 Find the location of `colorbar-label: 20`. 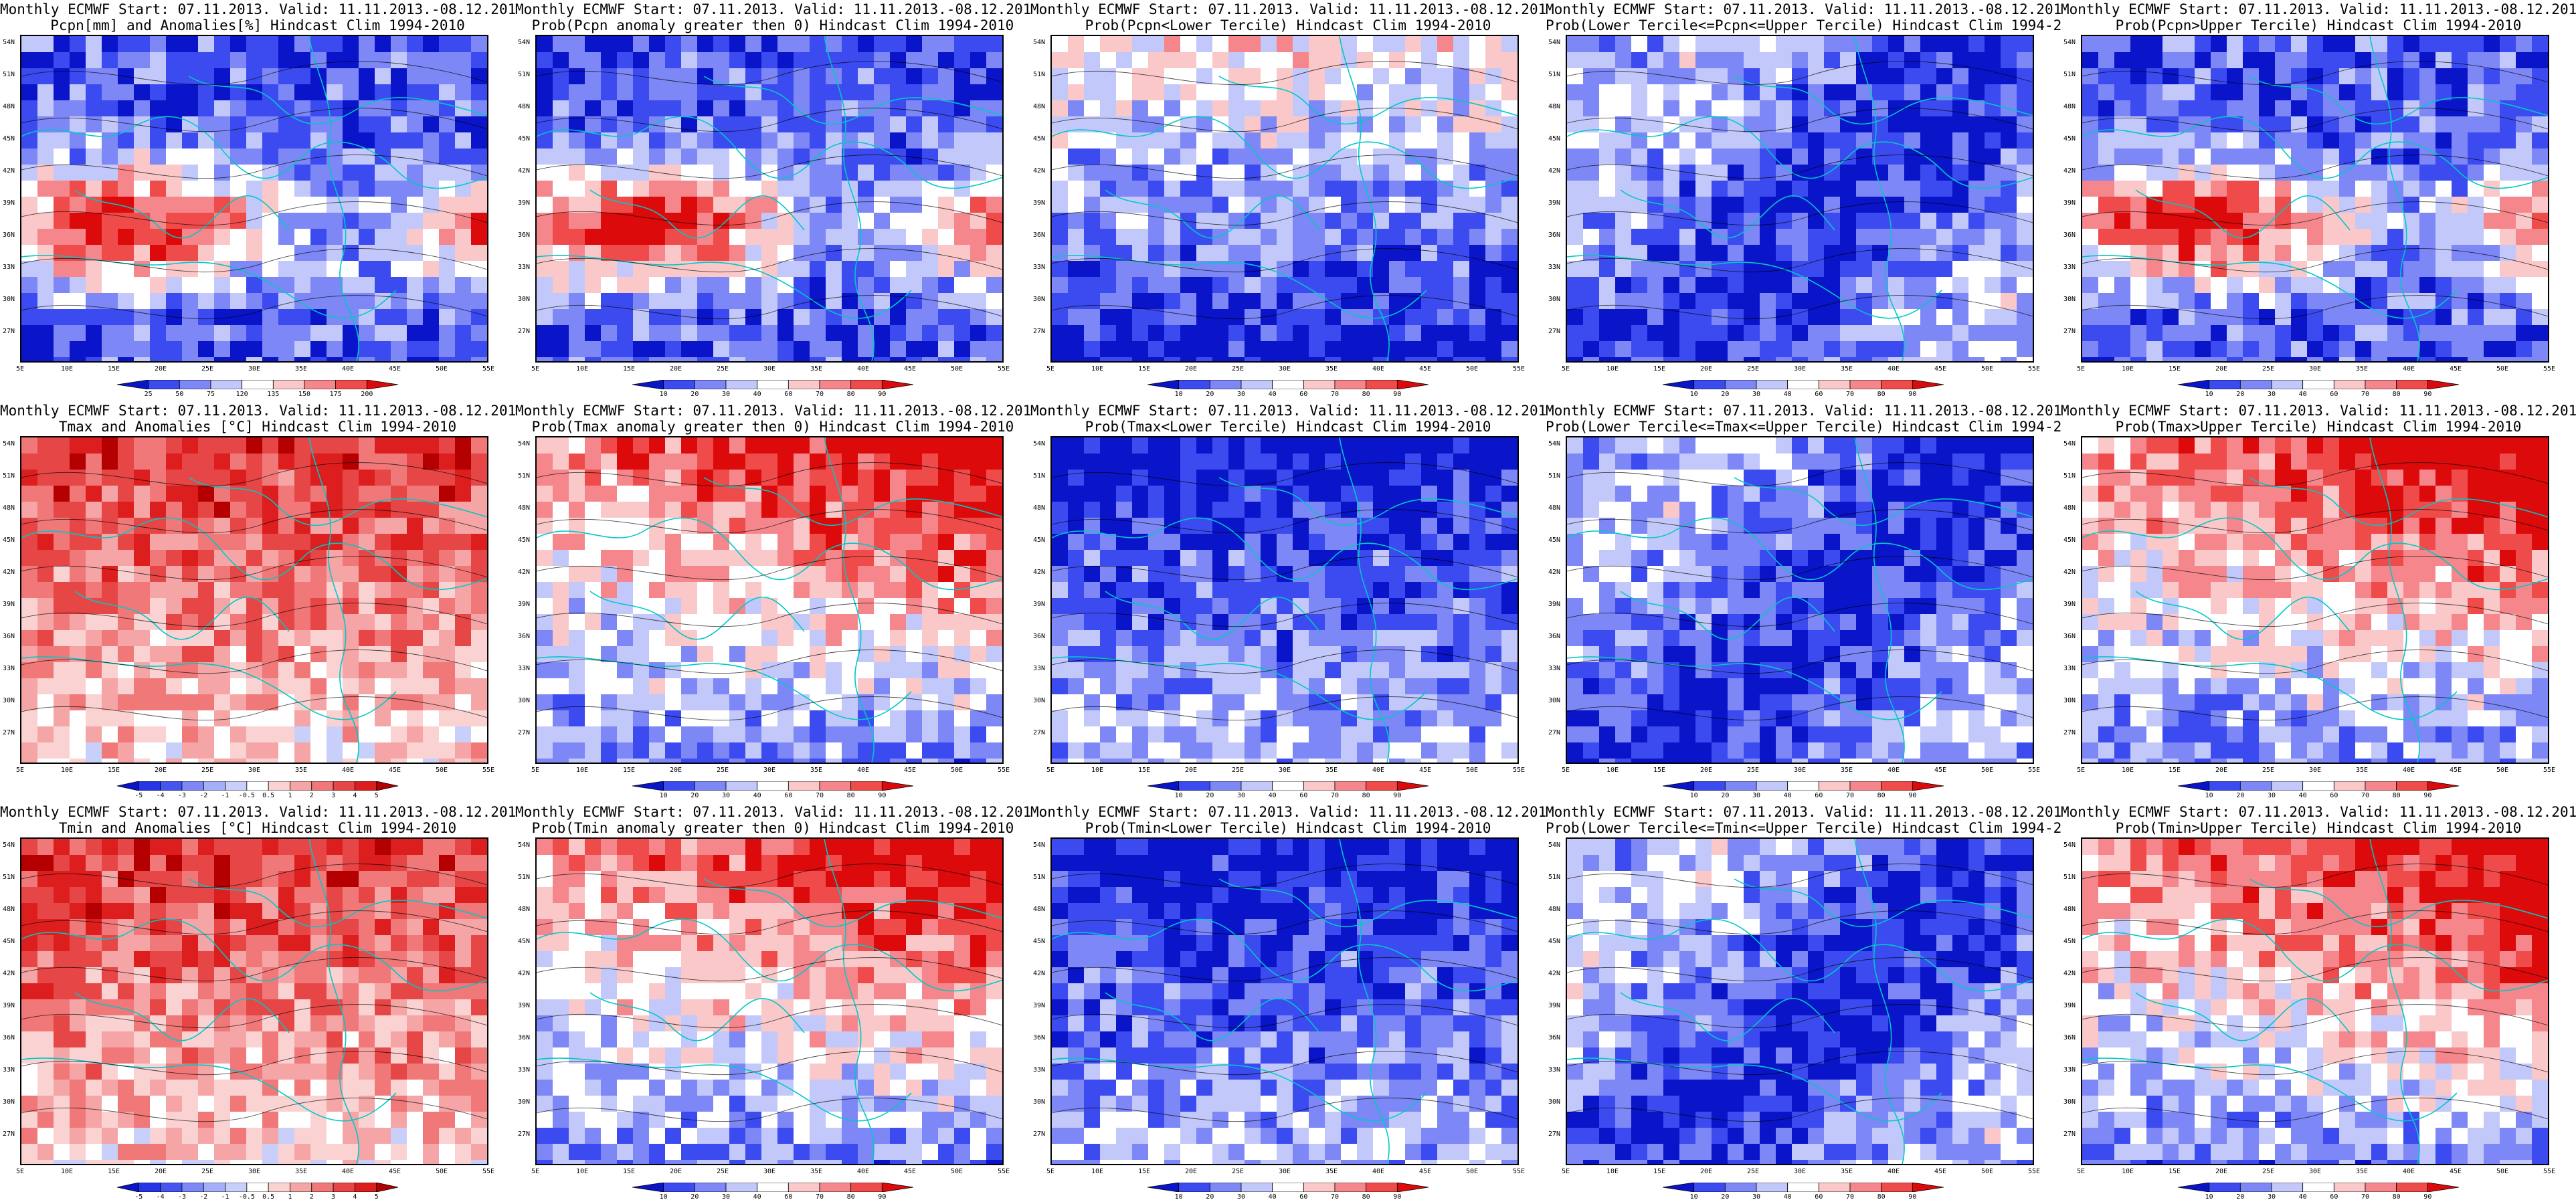

colorbar-label: 20 is located at coordinates (695, 795).